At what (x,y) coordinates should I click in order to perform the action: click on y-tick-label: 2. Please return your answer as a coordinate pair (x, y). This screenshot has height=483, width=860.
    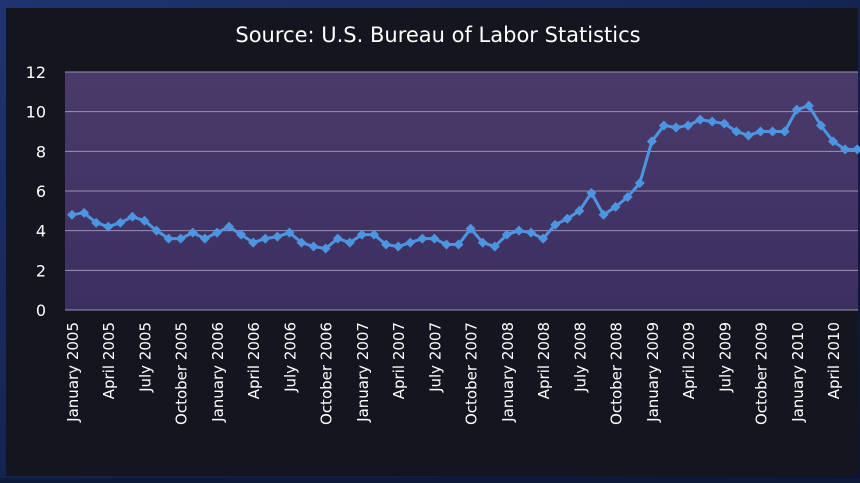
    Looking at the image, I should click on (41, 270).